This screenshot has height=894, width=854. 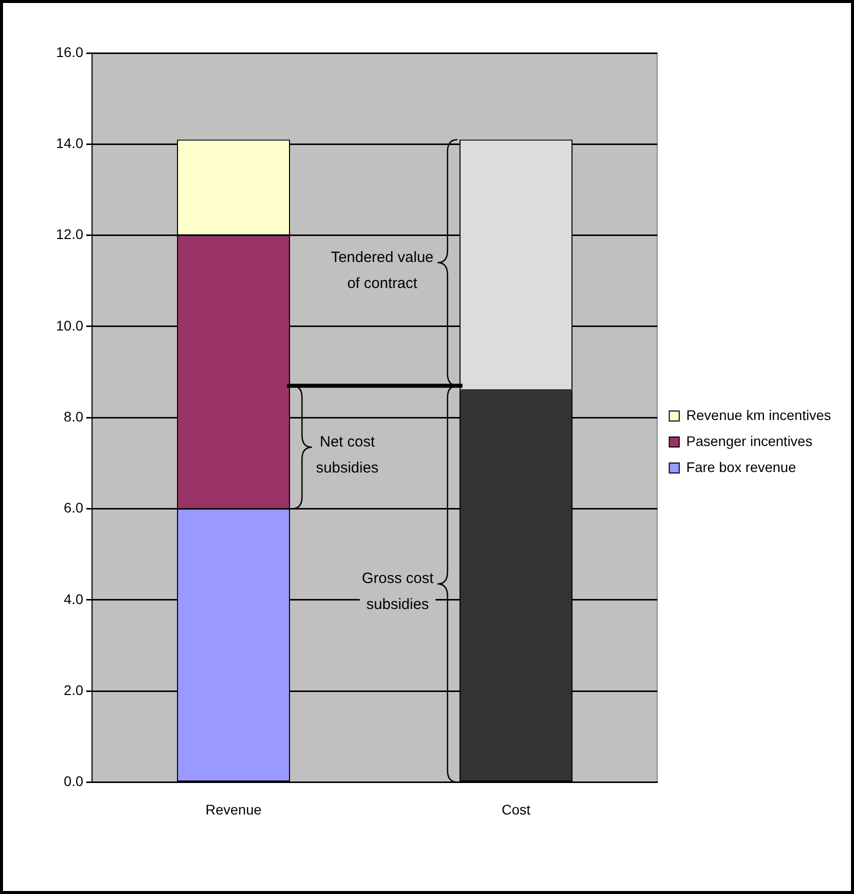 I want to click on annotation: Tendered value of contract, so click(x=382, y=270).